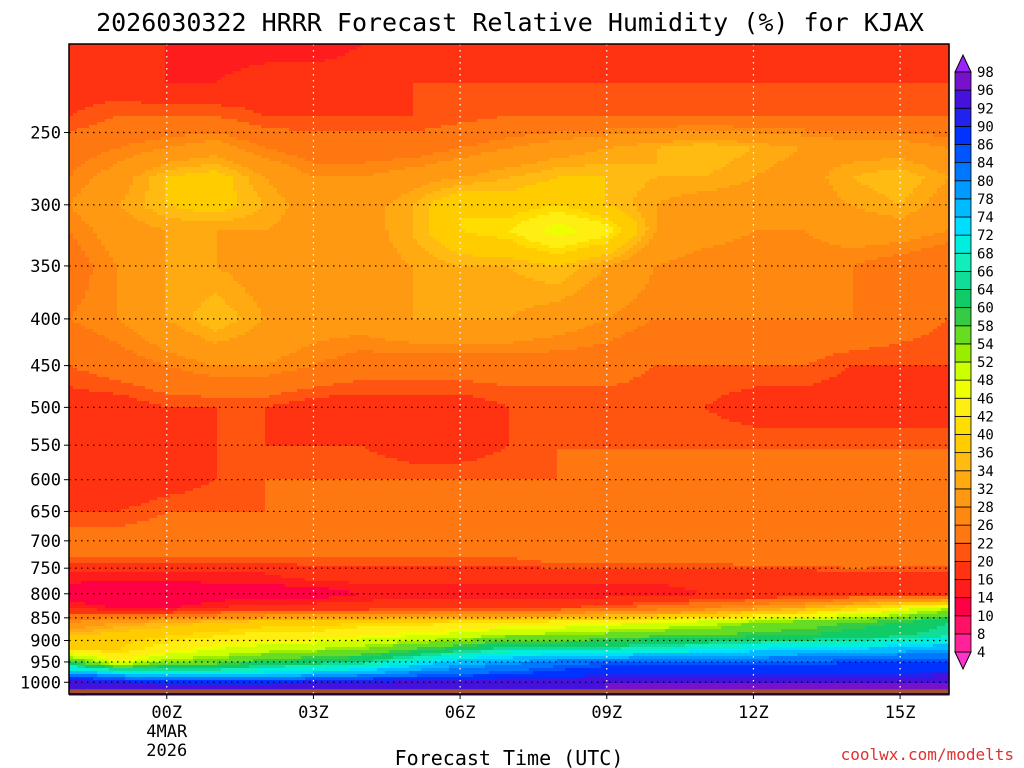  What do you see at coordinates (45, 320) in the screenshot?
I see `y-tick-label: 400` at bounding box center [45, 320].